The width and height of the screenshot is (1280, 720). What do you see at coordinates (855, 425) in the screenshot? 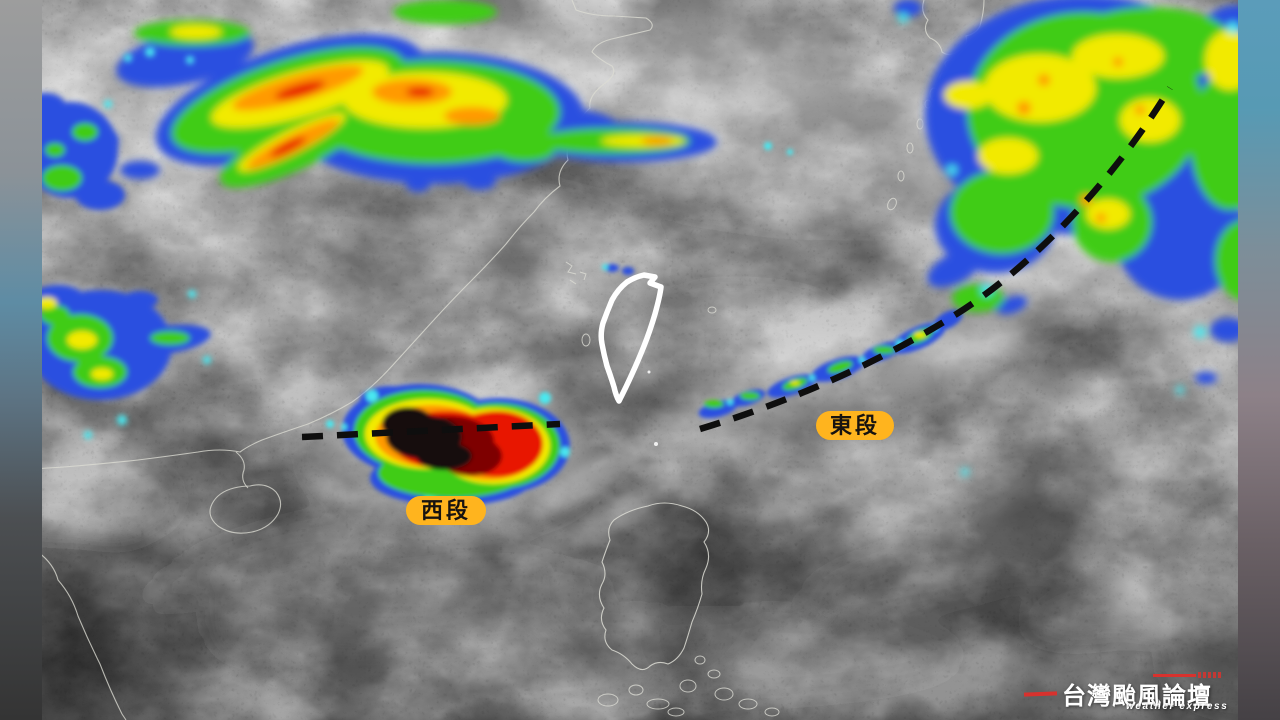
I see `front-east-label-badge: 東段` at bounding box center [855, 425].